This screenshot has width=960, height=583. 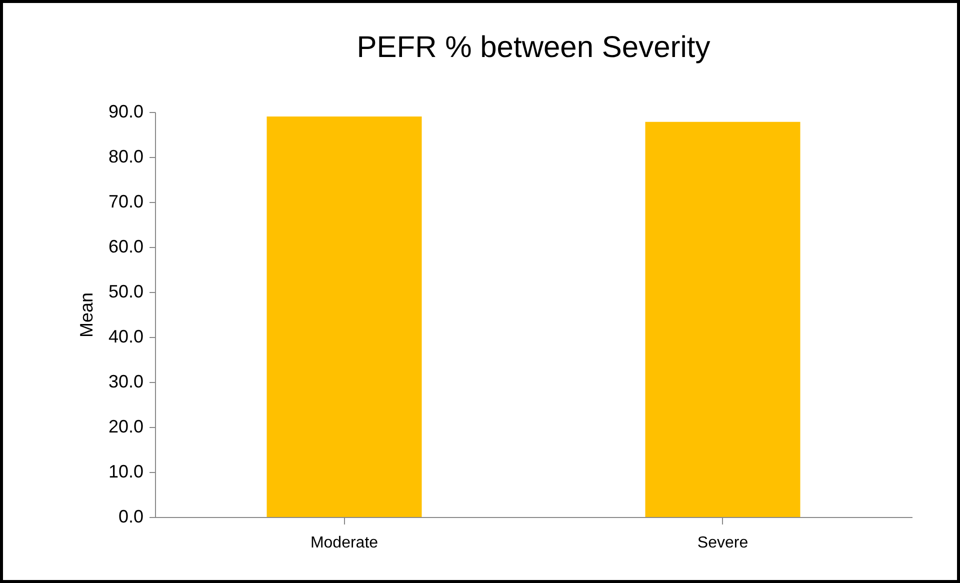 What do you see at coordinates (126, 292) in the screenshot?
I see `y-tick-label: 50.0` at bounding box center [126, 292].